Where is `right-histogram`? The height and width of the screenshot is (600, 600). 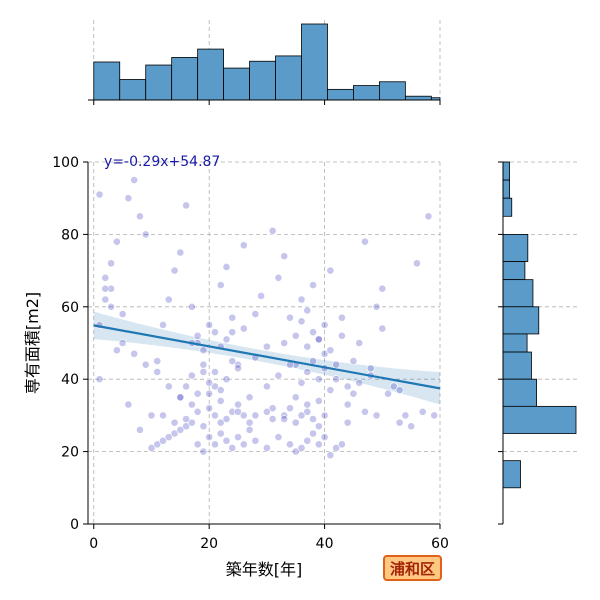
right-histogram is located at coordinates (537, 343).